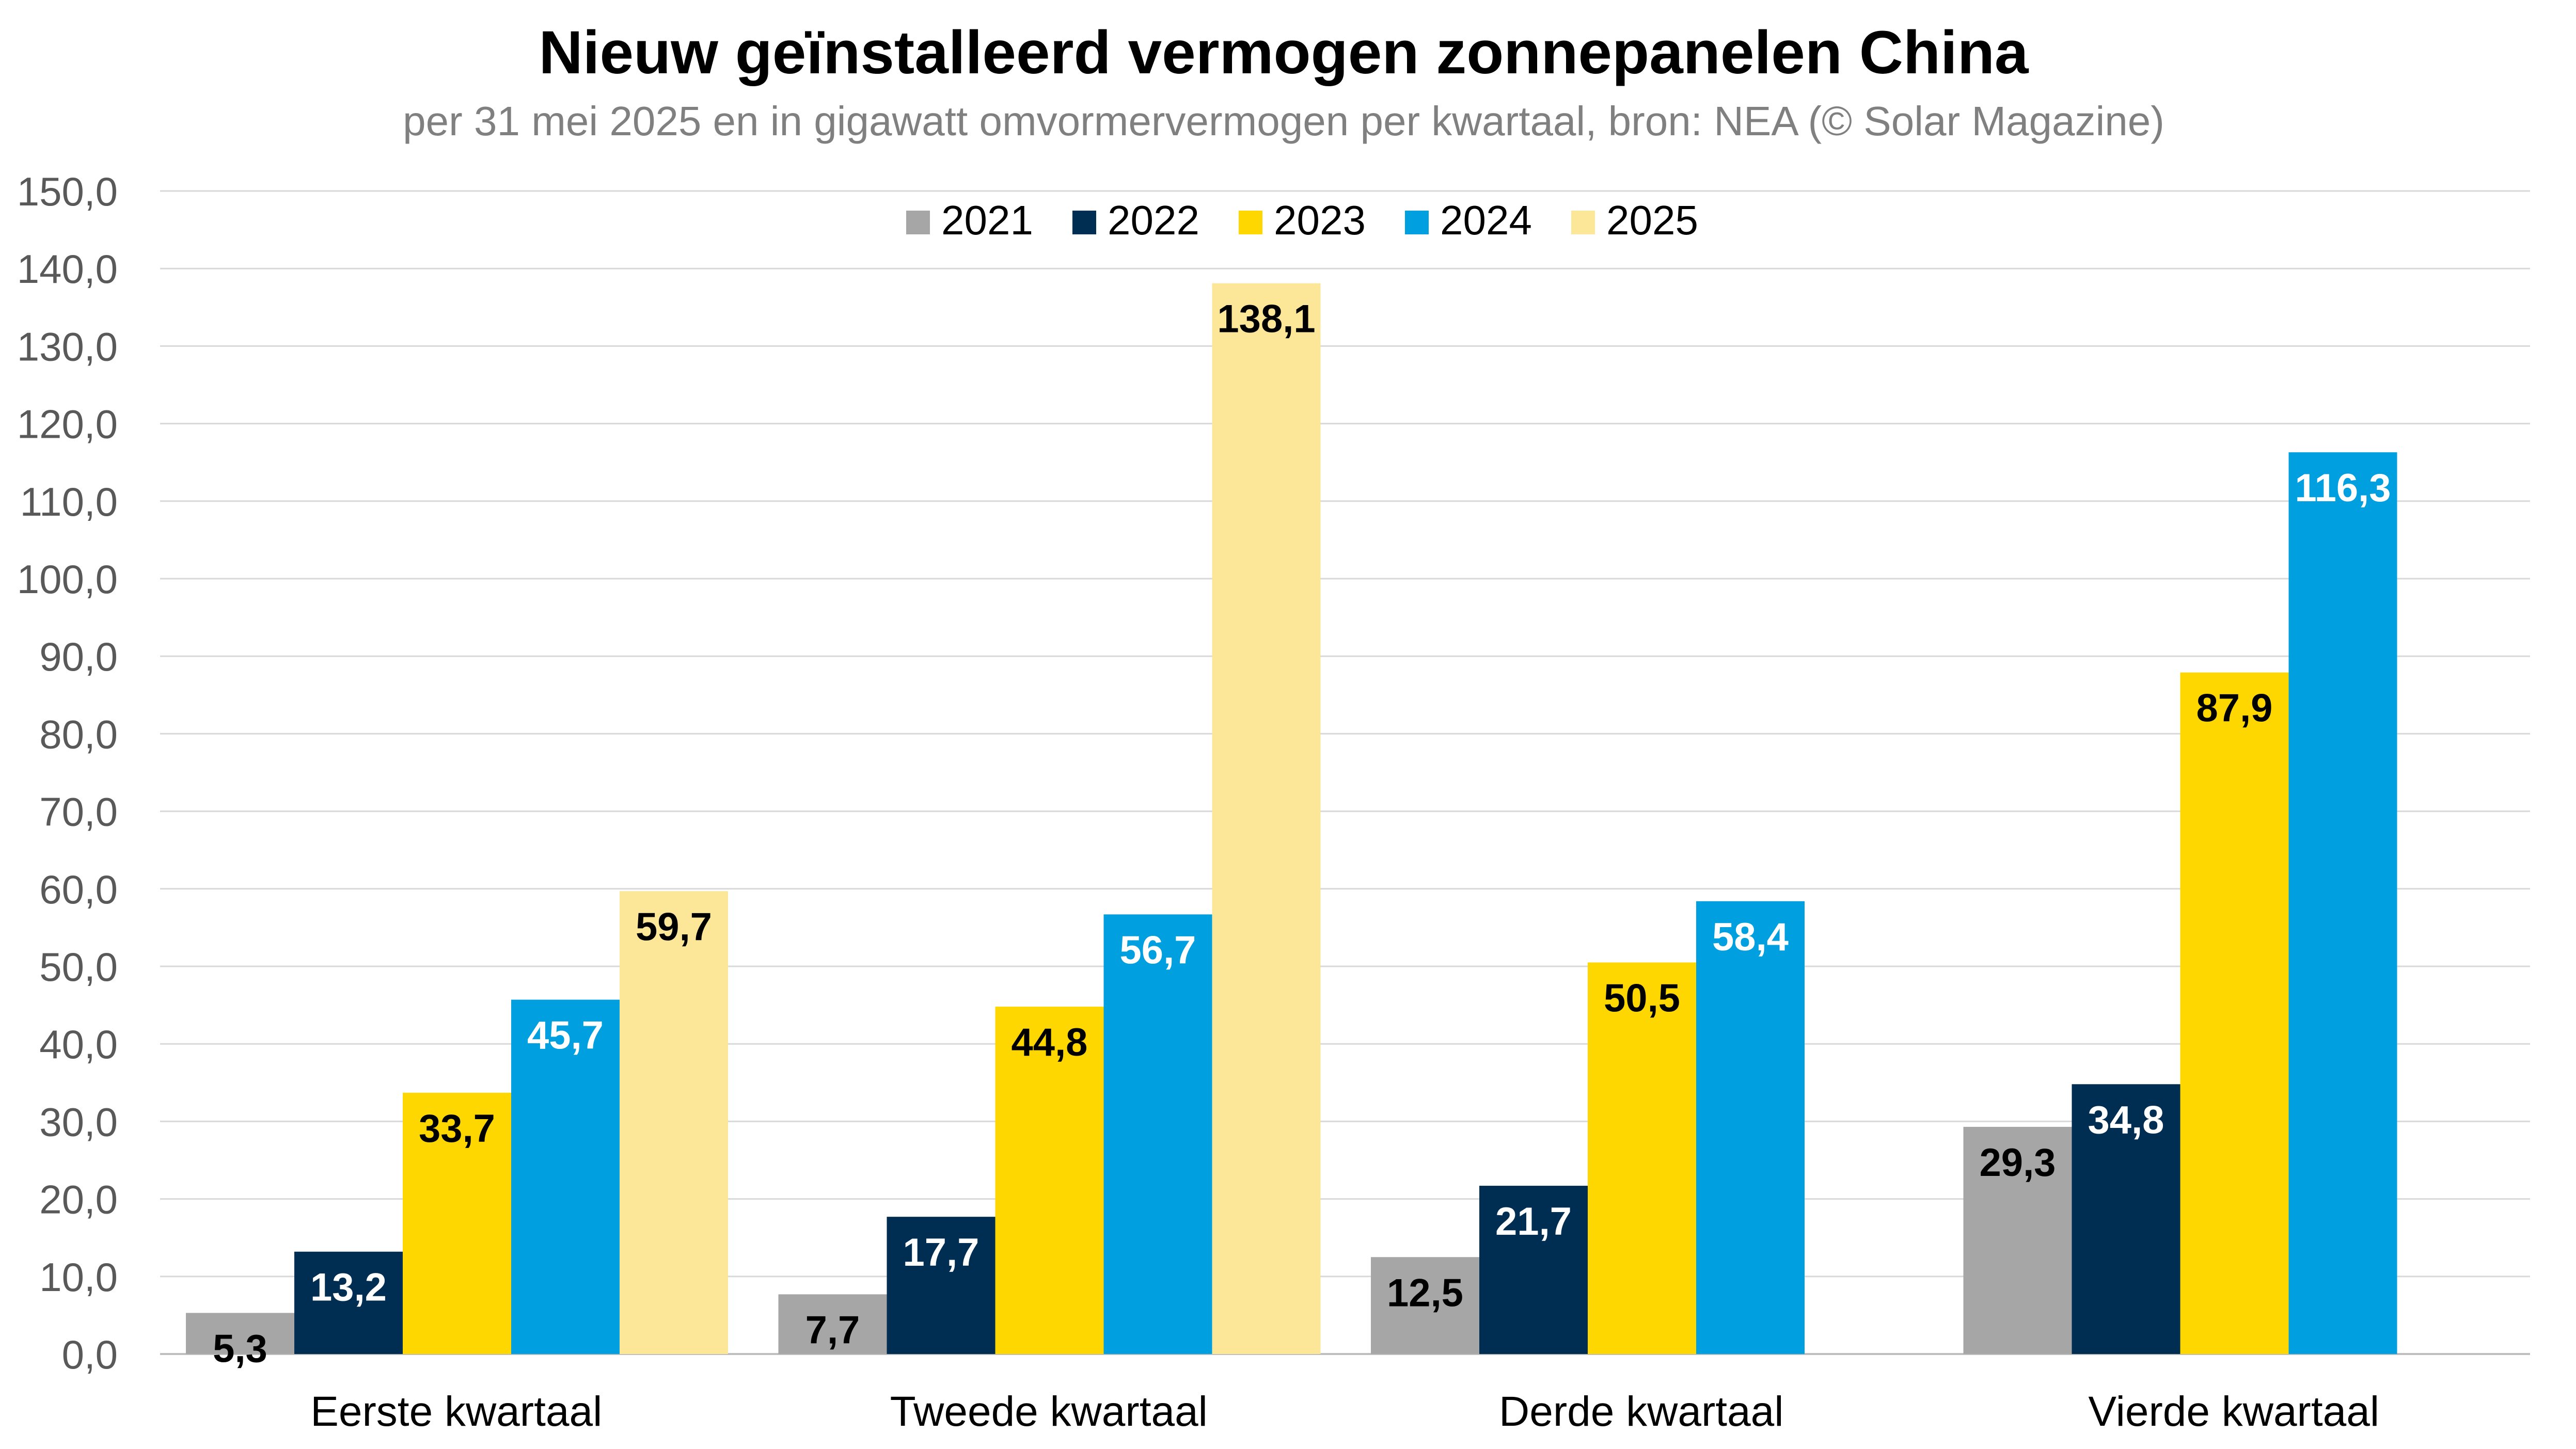 Image resolution: width=2576 pixels, height=1449 pixels. What do you see at coordinates (674, 927) in the screenshot?
I see `data-label-2025-1: 59,7` at bounding box center [674, 927].